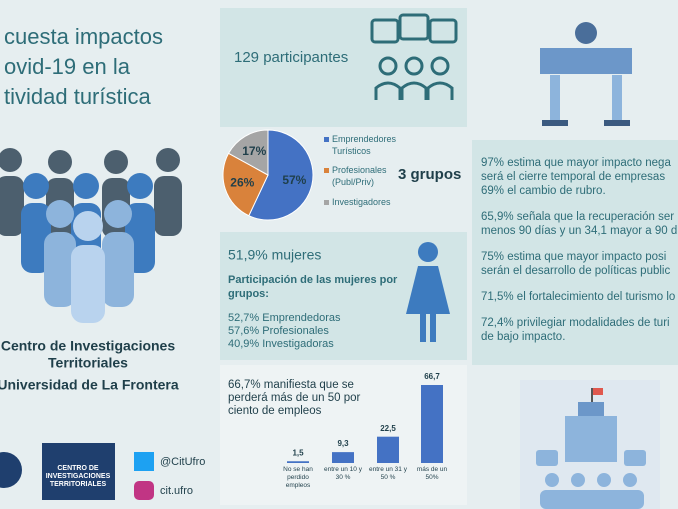  What do you see at coordinates (586, 74) in the screenshot?
I see `barrier-icon` at bounding box center [586, 74].